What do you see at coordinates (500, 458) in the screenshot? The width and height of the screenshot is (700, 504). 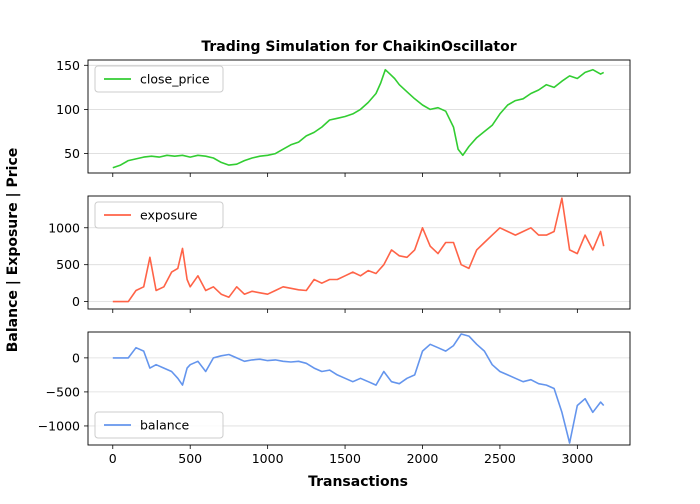 I see `x-tick-label: 2500` at bounding box center [500, 458].